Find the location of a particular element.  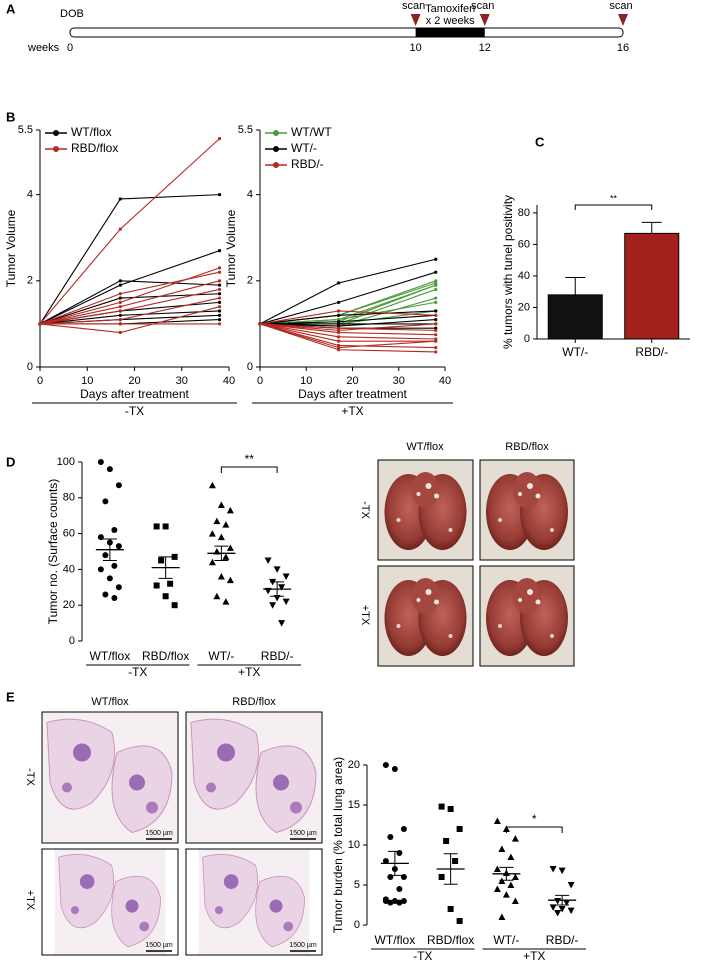

panel-label: B is located at coordinates (10, 116).